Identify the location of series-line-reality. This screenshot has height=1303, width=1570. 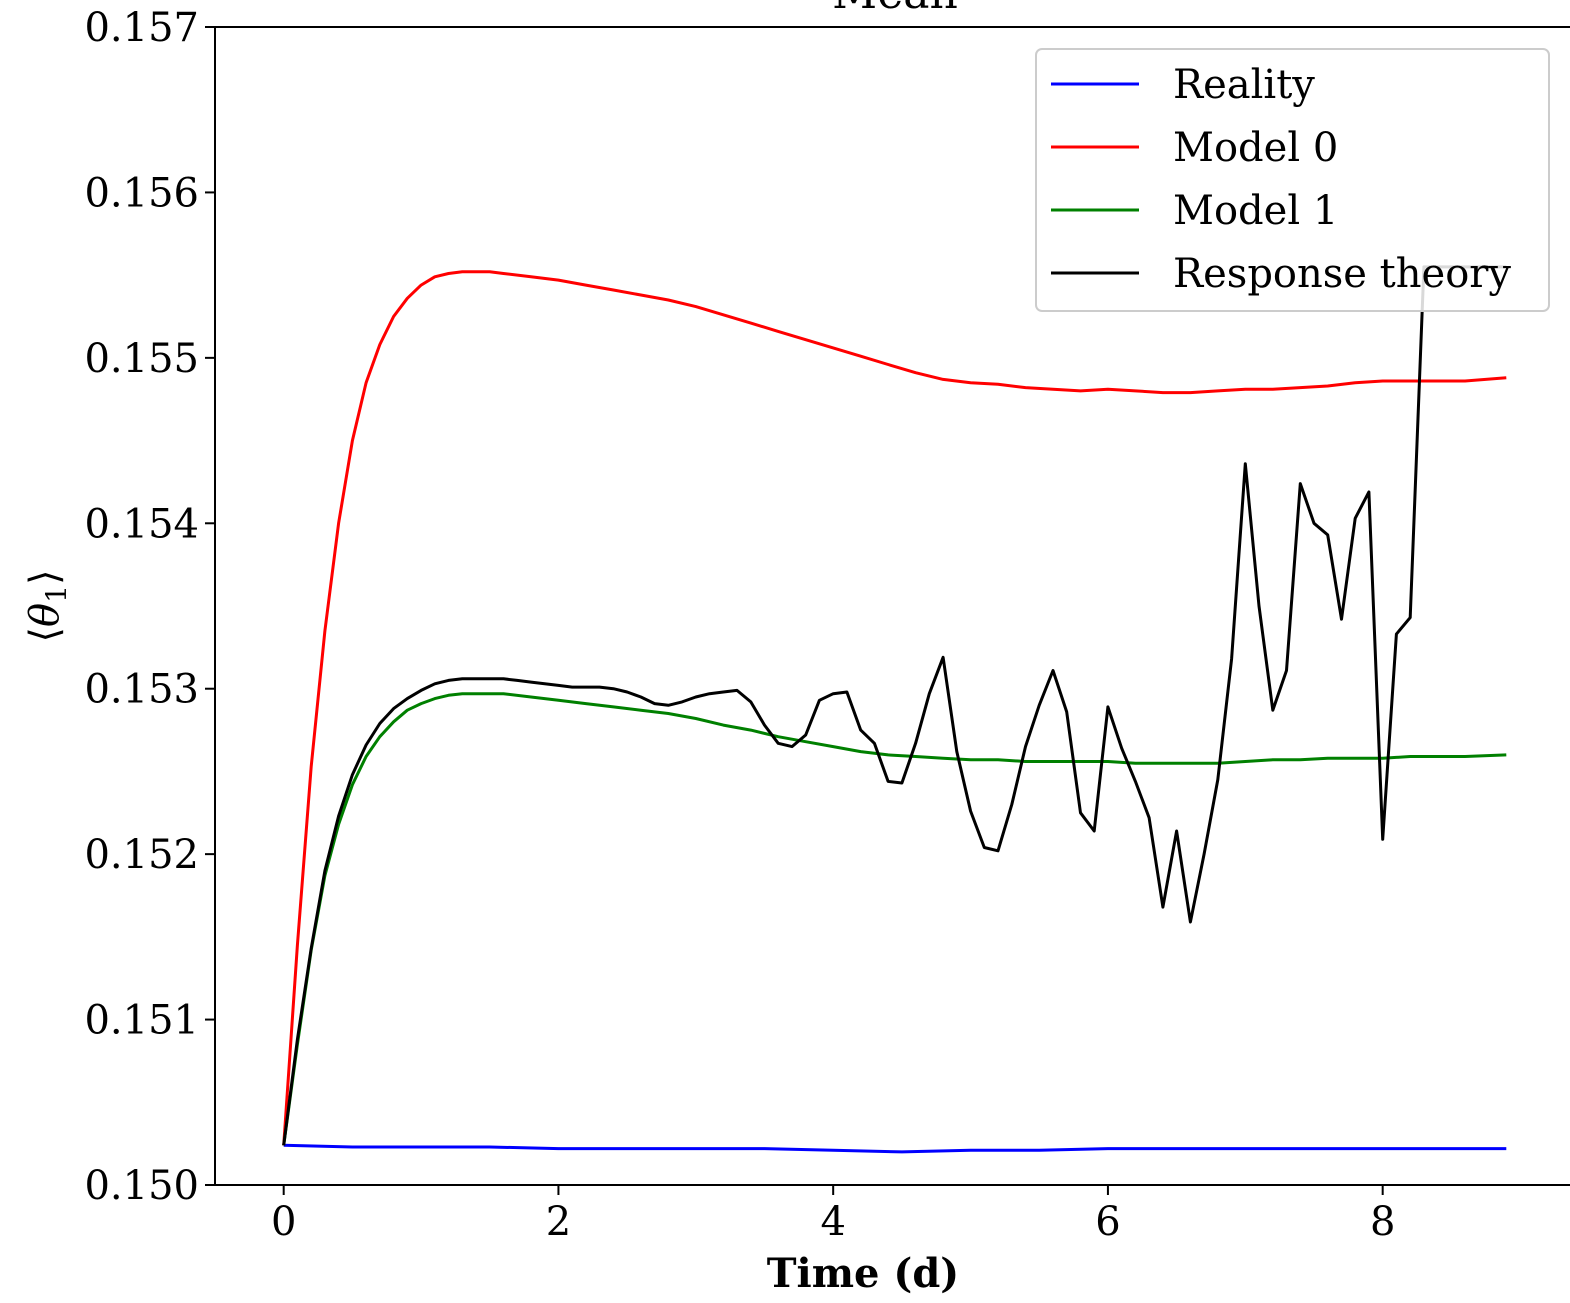
(895, 1148).